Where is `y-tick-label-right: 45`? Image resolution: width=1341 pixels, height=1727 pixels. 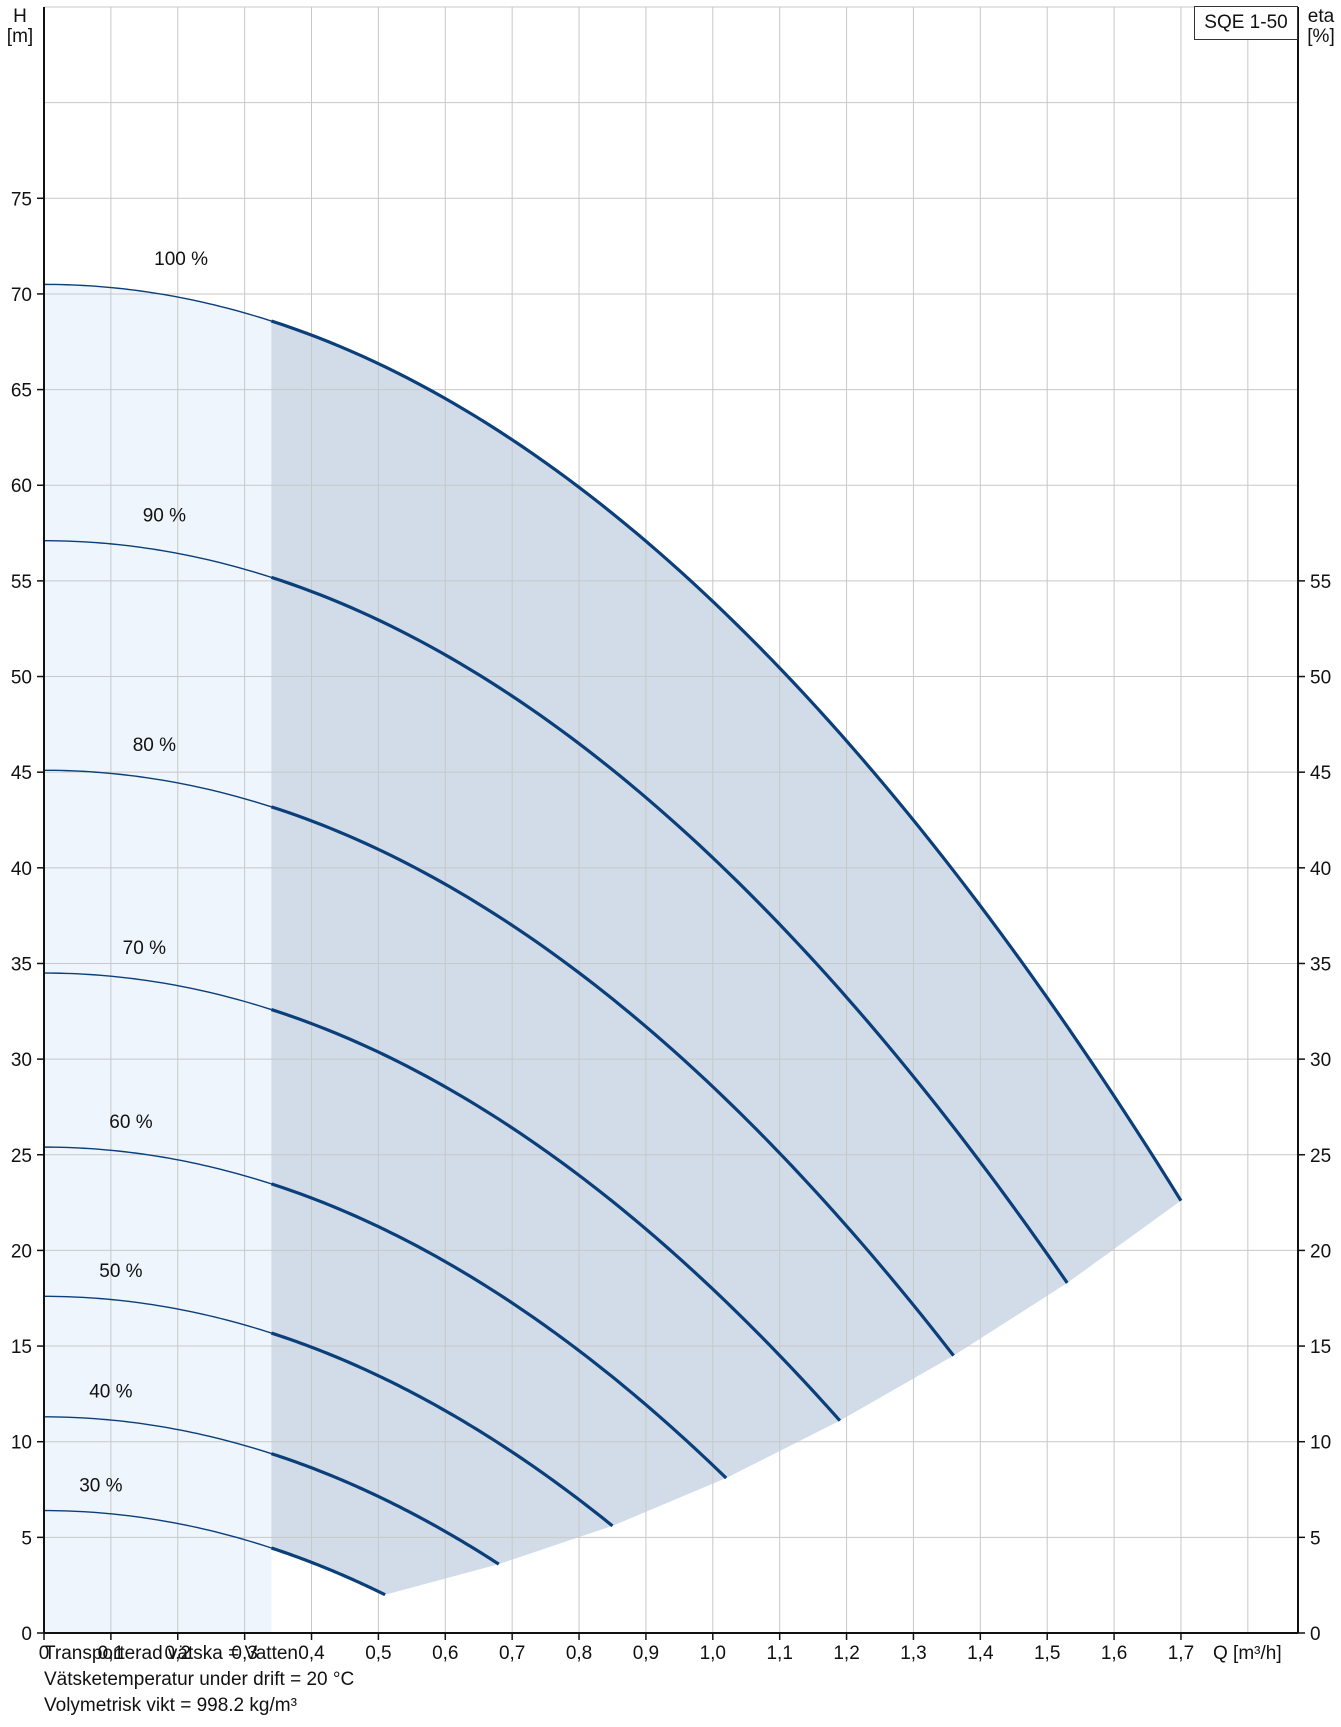 y-tick-label-right: 45 is located at coordinates (1320, 773).